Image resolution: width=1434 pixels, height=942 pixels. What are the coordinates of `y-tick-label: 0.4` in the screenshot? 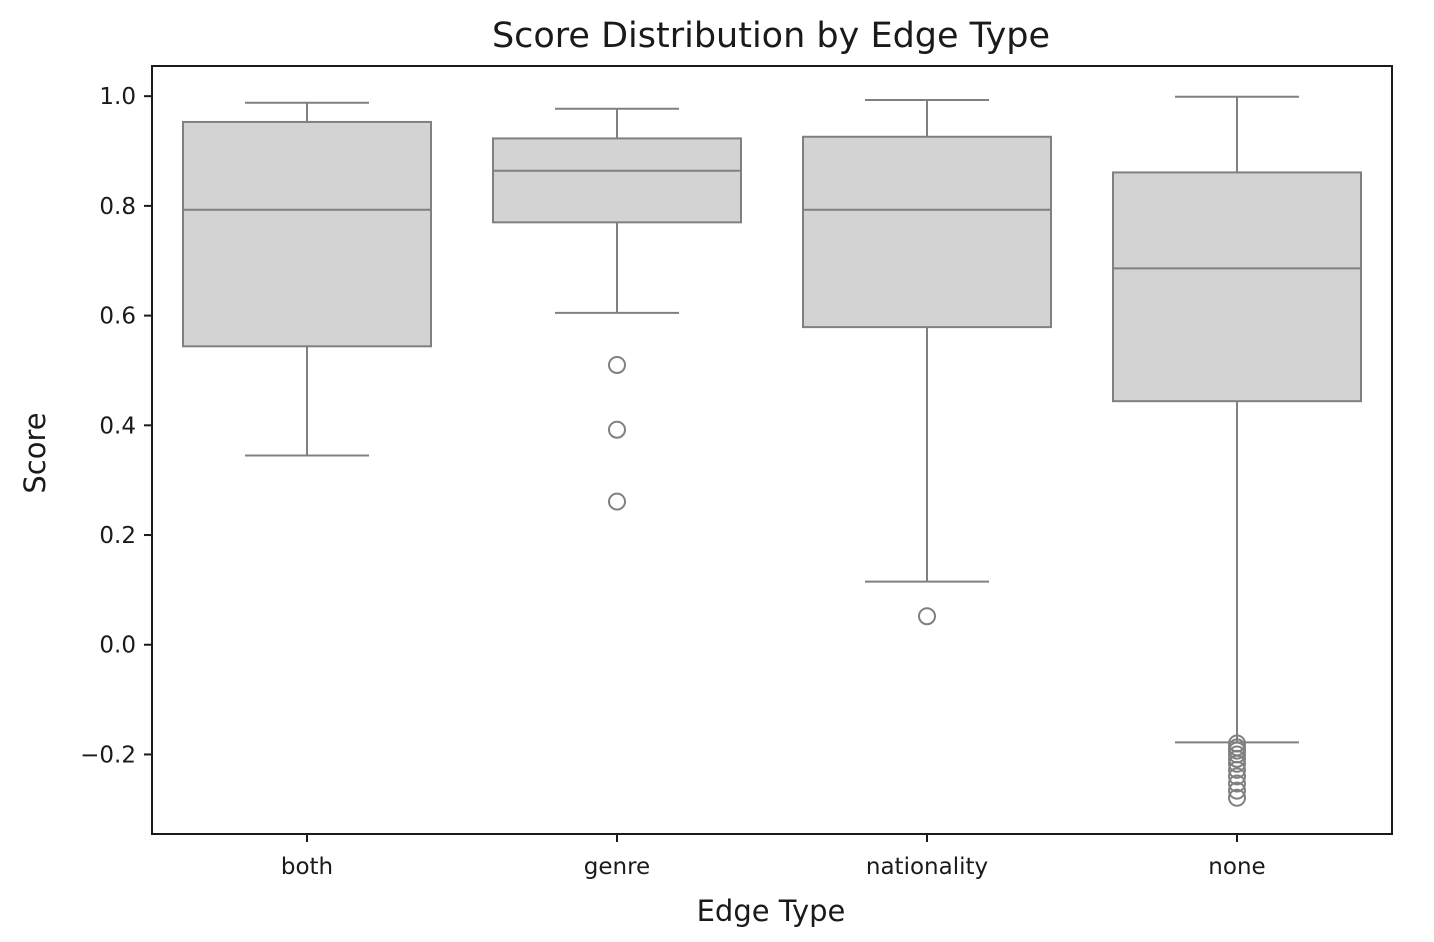 It's located at (117, 426).